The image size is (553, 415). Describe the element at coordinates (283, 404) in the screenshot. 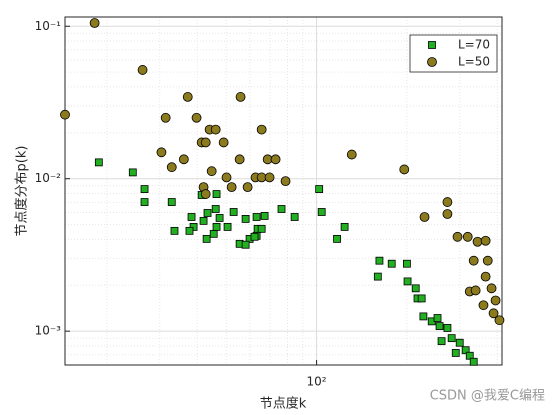

I see `x-axis-label: 节点度k` at that location.